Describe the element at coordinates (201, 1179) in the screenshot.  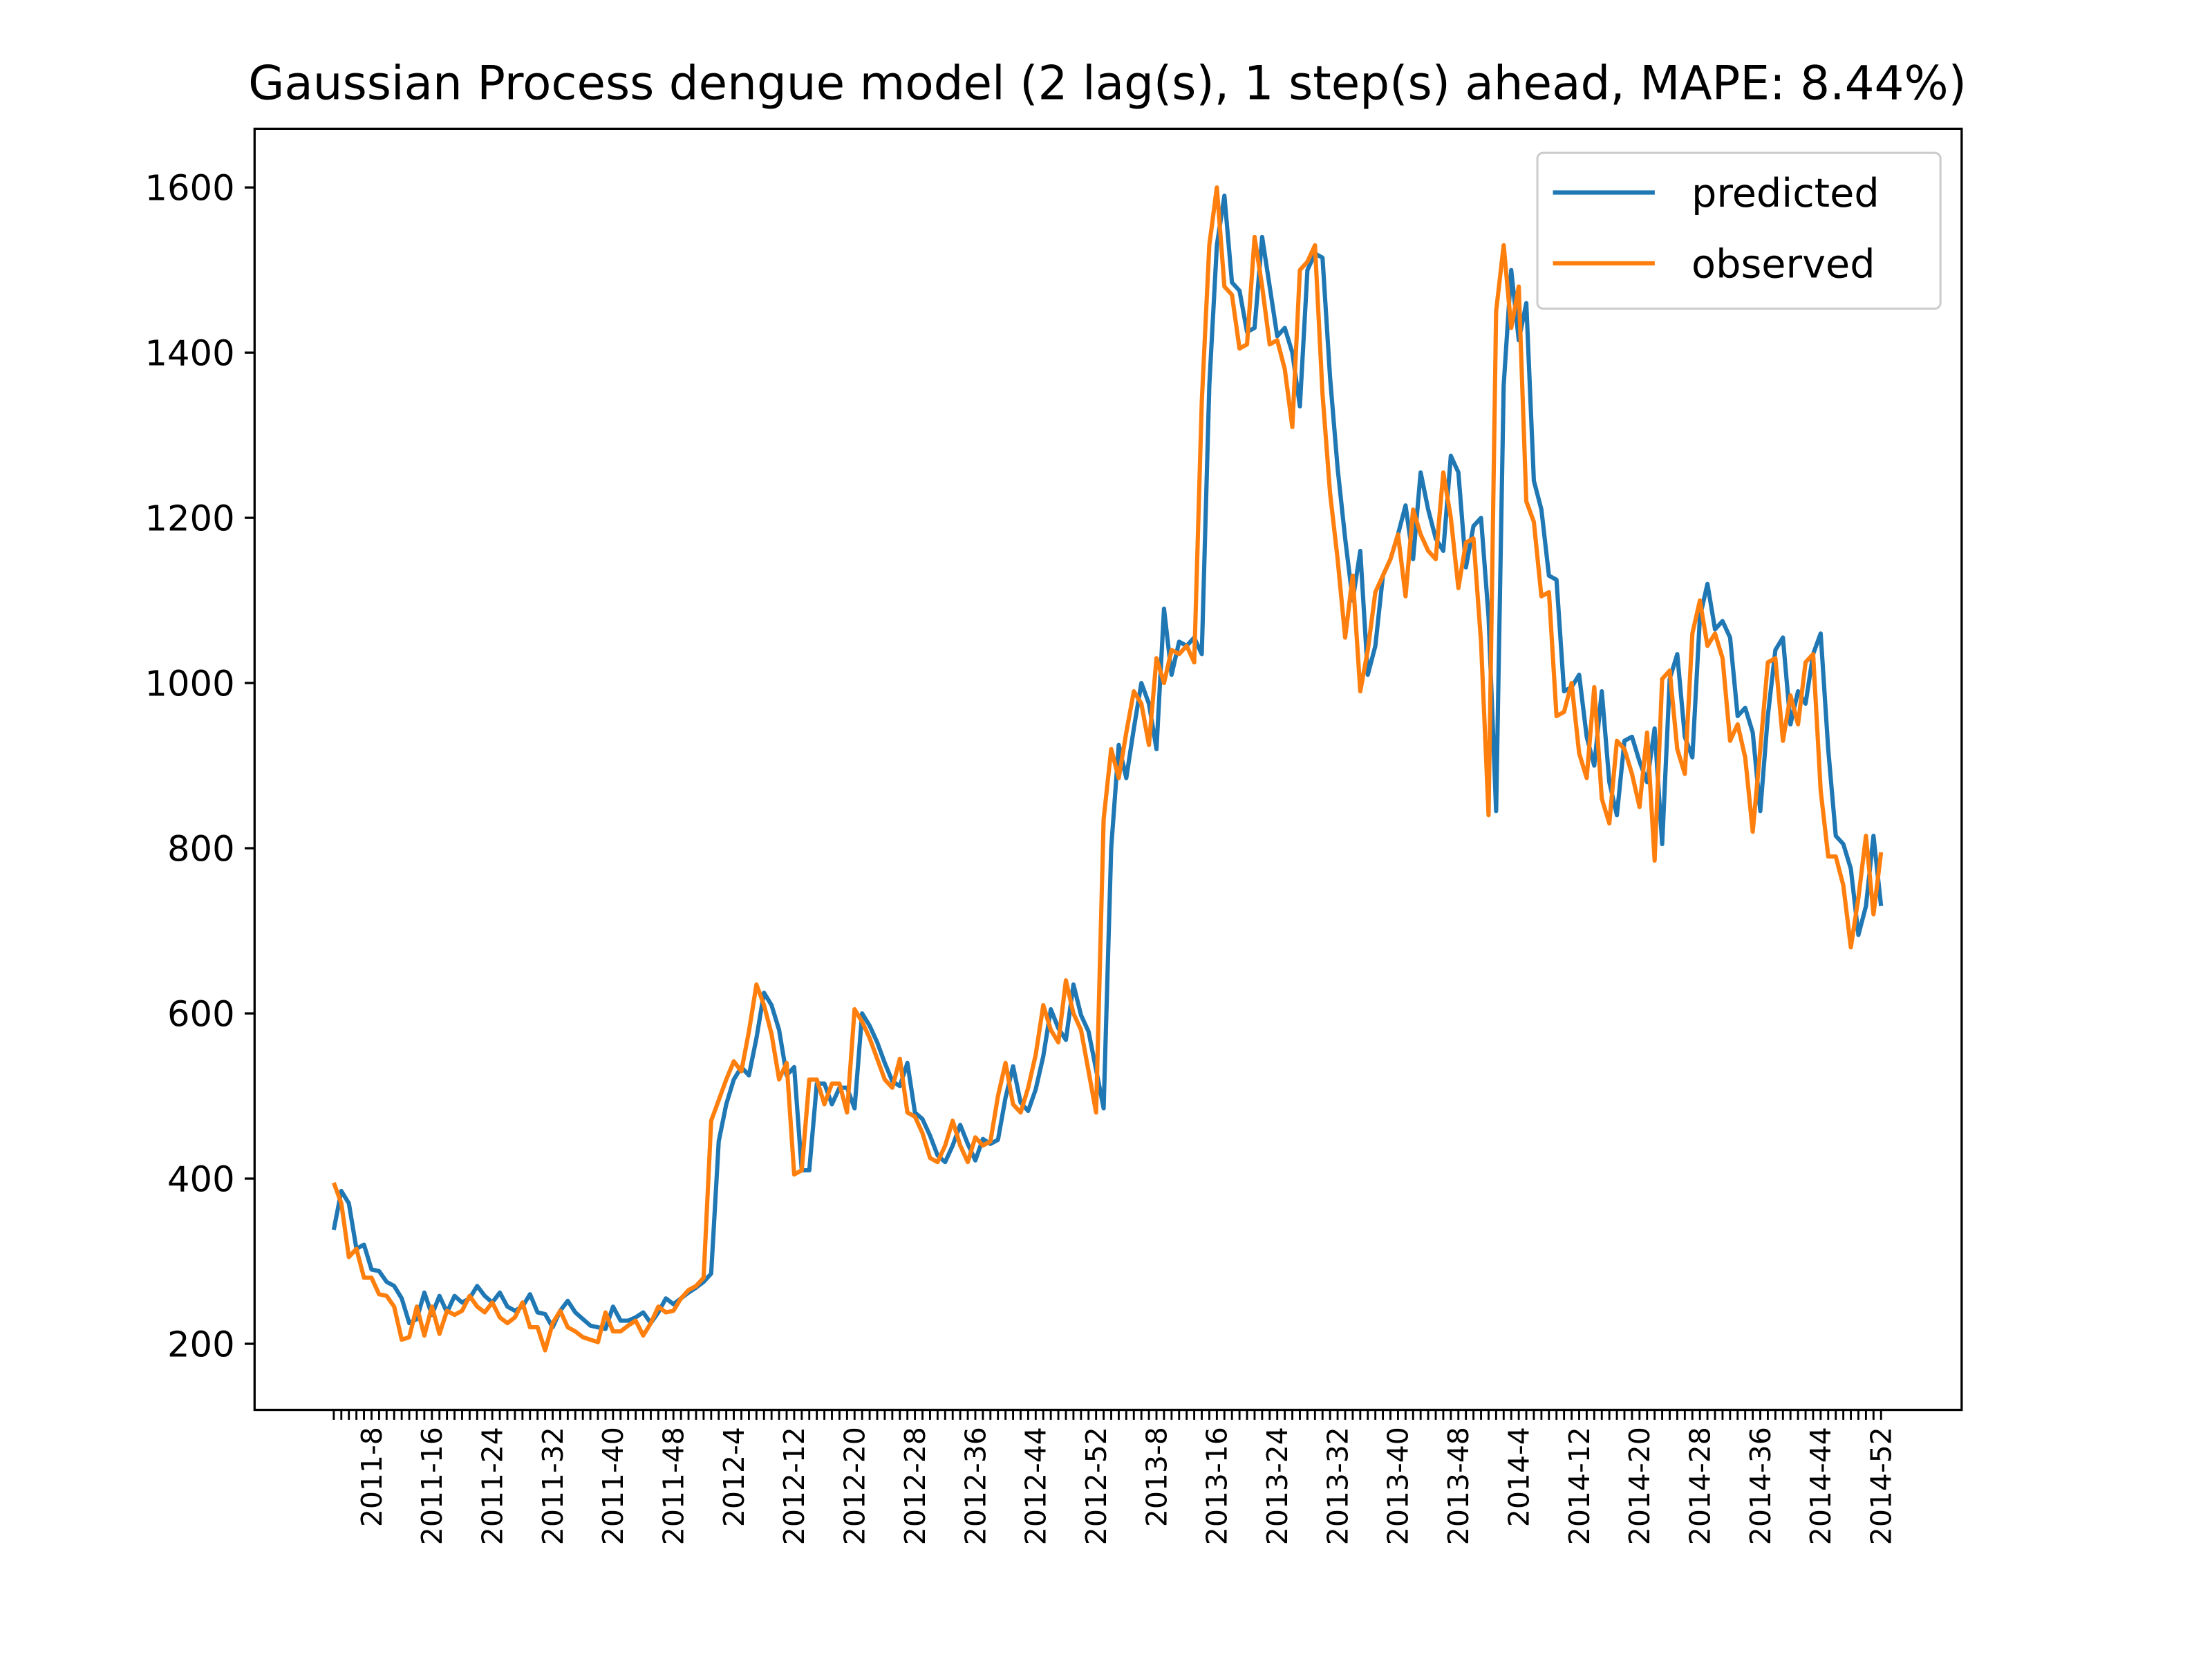
I see `y-tick-label: 400` at that location.